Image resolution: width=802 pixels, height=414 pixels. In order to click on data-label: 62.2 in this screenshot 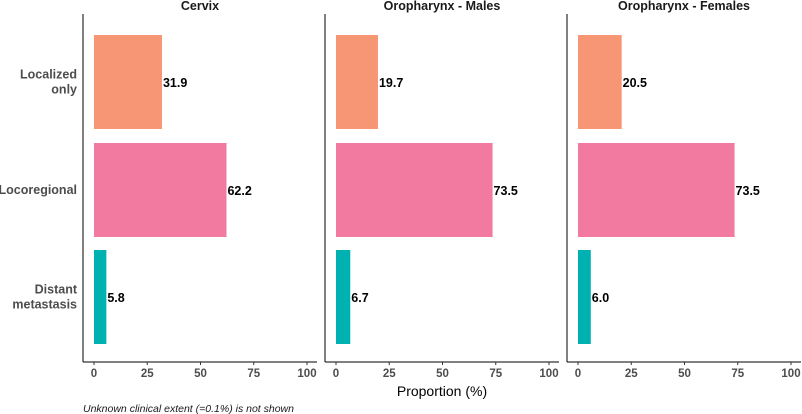, I will do `click(239, 191)`.